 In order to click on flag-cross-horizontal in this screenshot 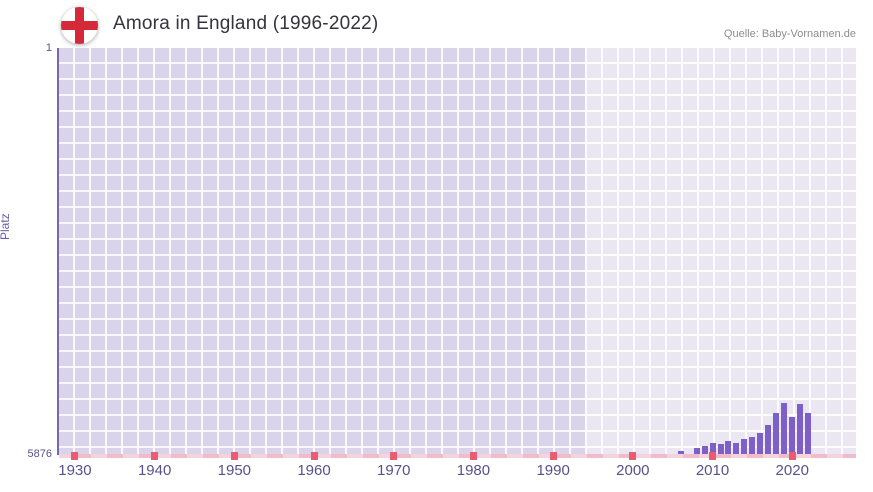, I will do `click(79, 25)`.